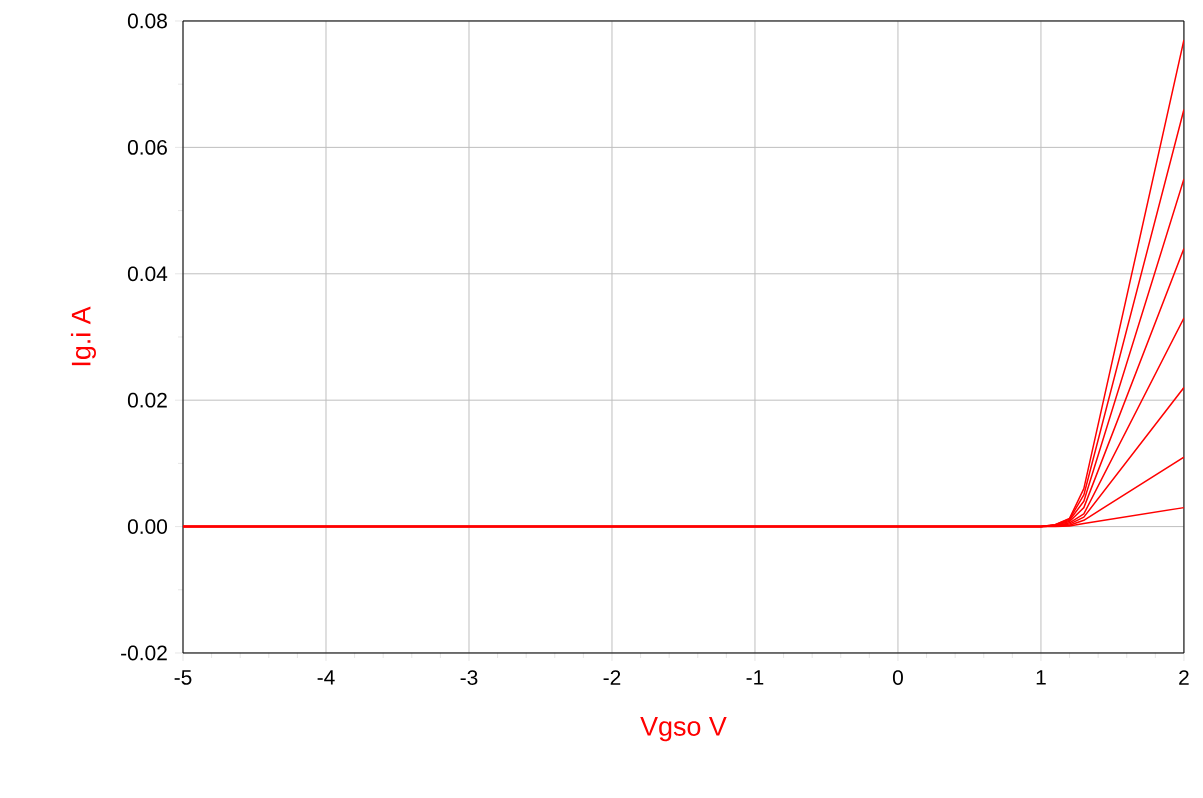 This screenshot has height=798, width=1203. Describe the element at coordinates (147, 400) in the screenshot. I see `y-tick-label: 0.02` at that location.